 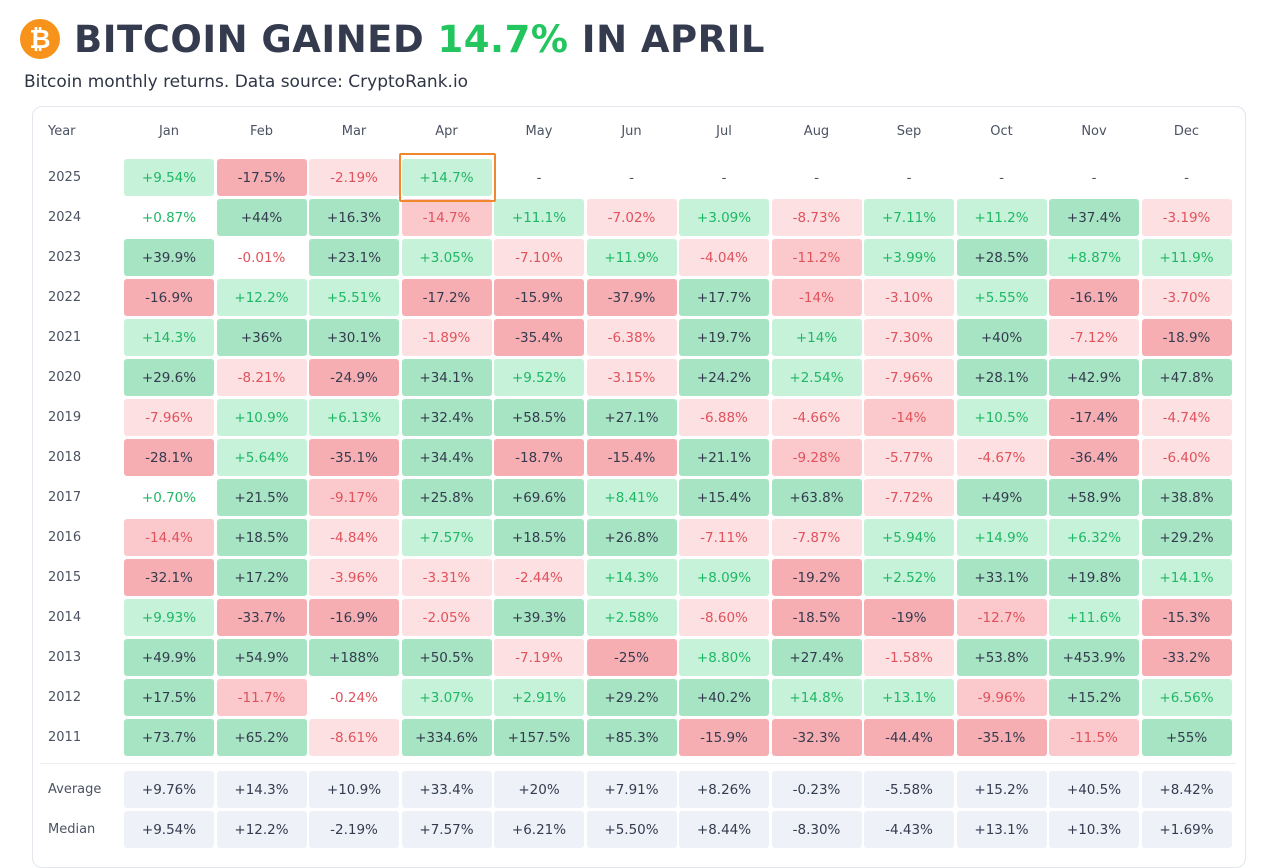 I want to click on return-cell: +44%, so click(x=261, y=217).